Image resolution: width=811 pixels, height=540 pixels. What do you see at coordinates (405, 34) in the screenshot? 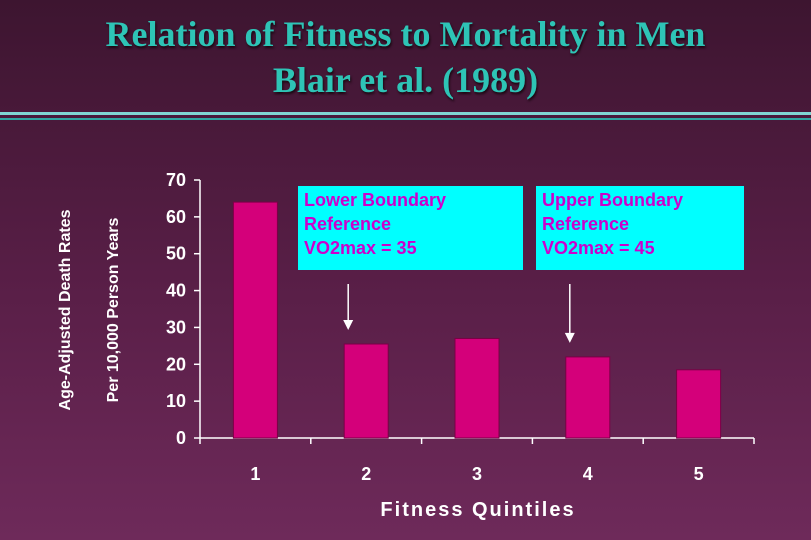
I see `chart-title: Relation of Fitness to Mortality in Men` at bounding box center [405, 34].